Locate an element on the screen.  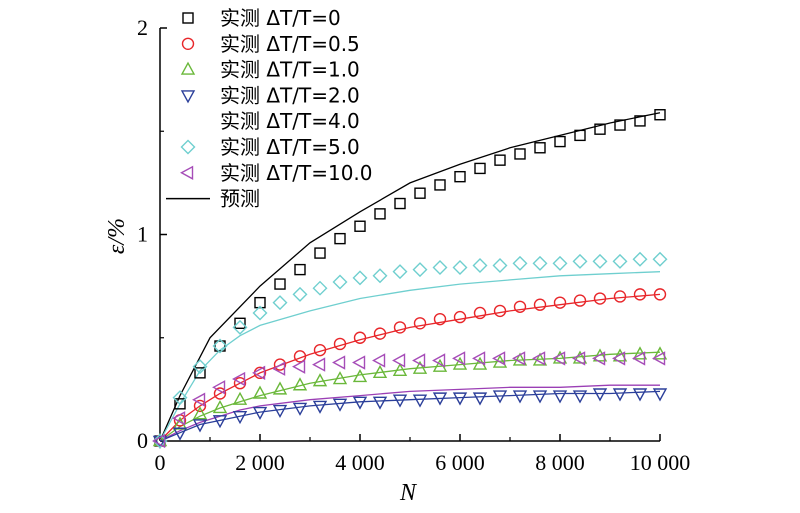
x-tick-label: 2 000 is located at coordinates (260, 462).